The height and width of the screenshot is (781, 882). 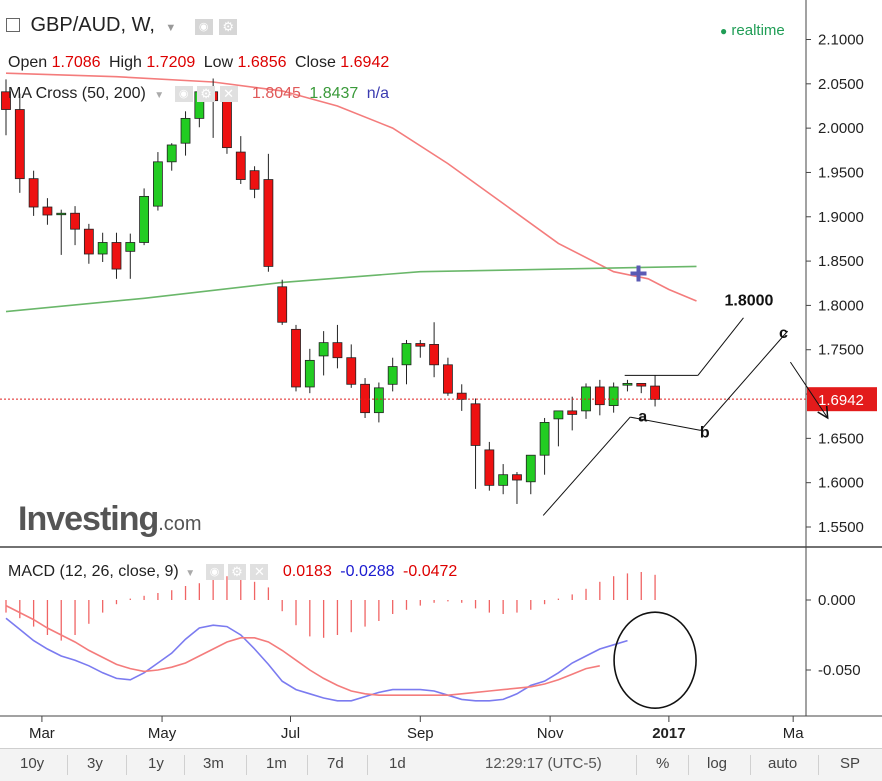 What do you see at coordinates (110, 519) in the screenshot?
I see `investing-logo: Investing.com` at bounding box center [110, 519].